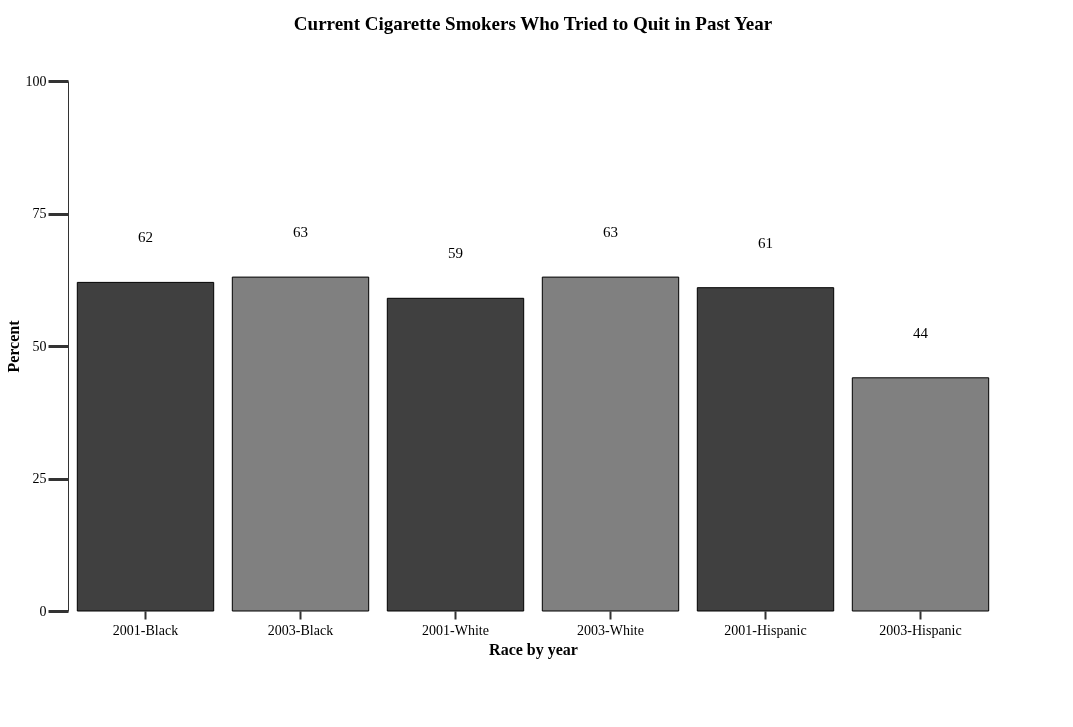 Image resolution: width=1073 pixels, height=727 pixels. I want to click on x-tick-label: 2001-Hispanic, so click(765, 630).